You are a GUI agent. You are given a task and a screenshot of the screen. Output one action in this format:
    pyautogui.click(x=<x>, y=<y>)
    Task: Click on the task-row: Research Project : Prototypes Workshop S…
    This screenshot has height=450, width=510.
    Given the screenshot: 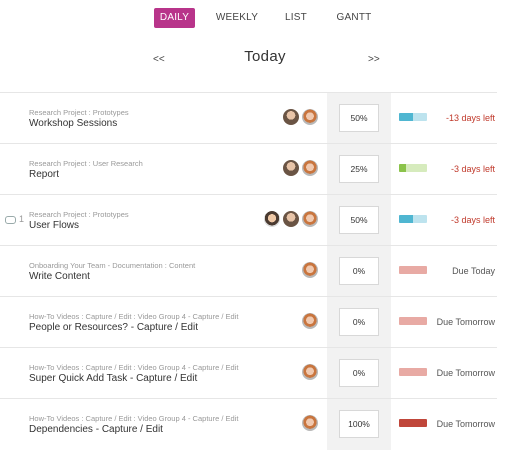 What is the action you would take?
    pyautogui.click(x=248, y=117)
    